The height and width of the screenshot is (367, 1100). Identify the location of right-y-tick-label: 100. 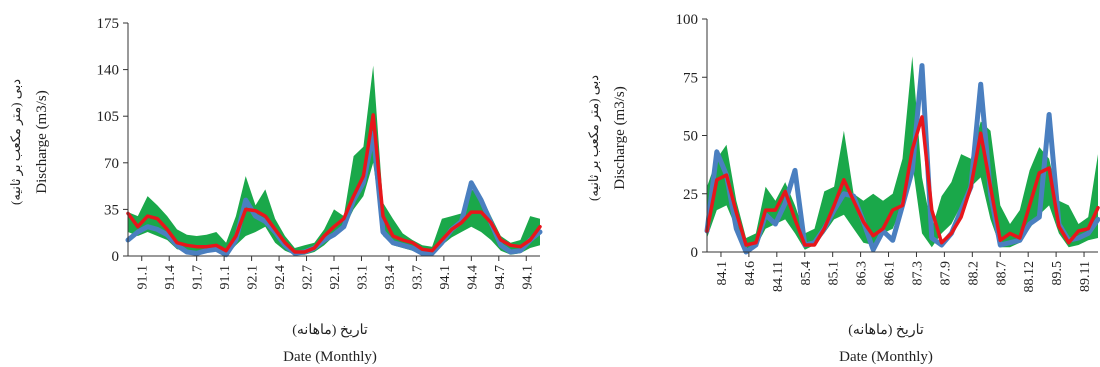
(687, 20).